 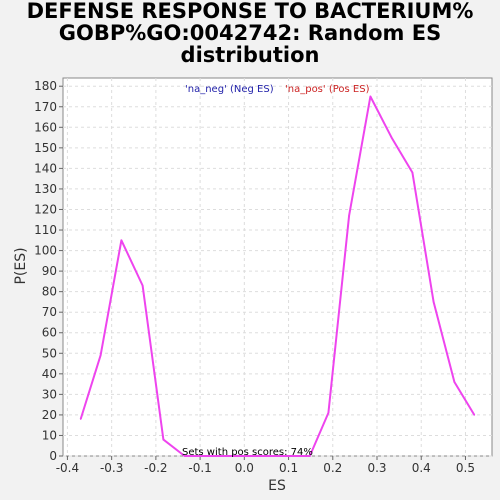 I want to click on y-tick-label: 10, so click(x=49, y=435).